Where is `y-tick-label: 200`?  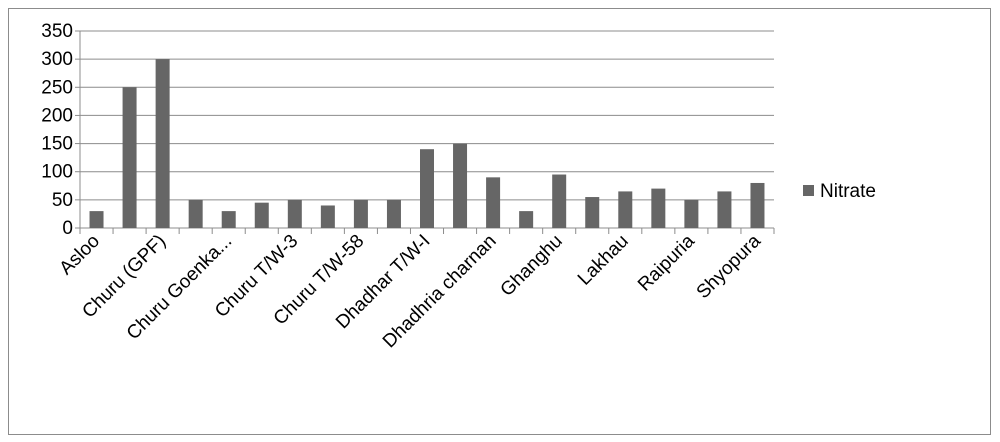
y-tick-label: 200 is located at coordinates (57, 115).